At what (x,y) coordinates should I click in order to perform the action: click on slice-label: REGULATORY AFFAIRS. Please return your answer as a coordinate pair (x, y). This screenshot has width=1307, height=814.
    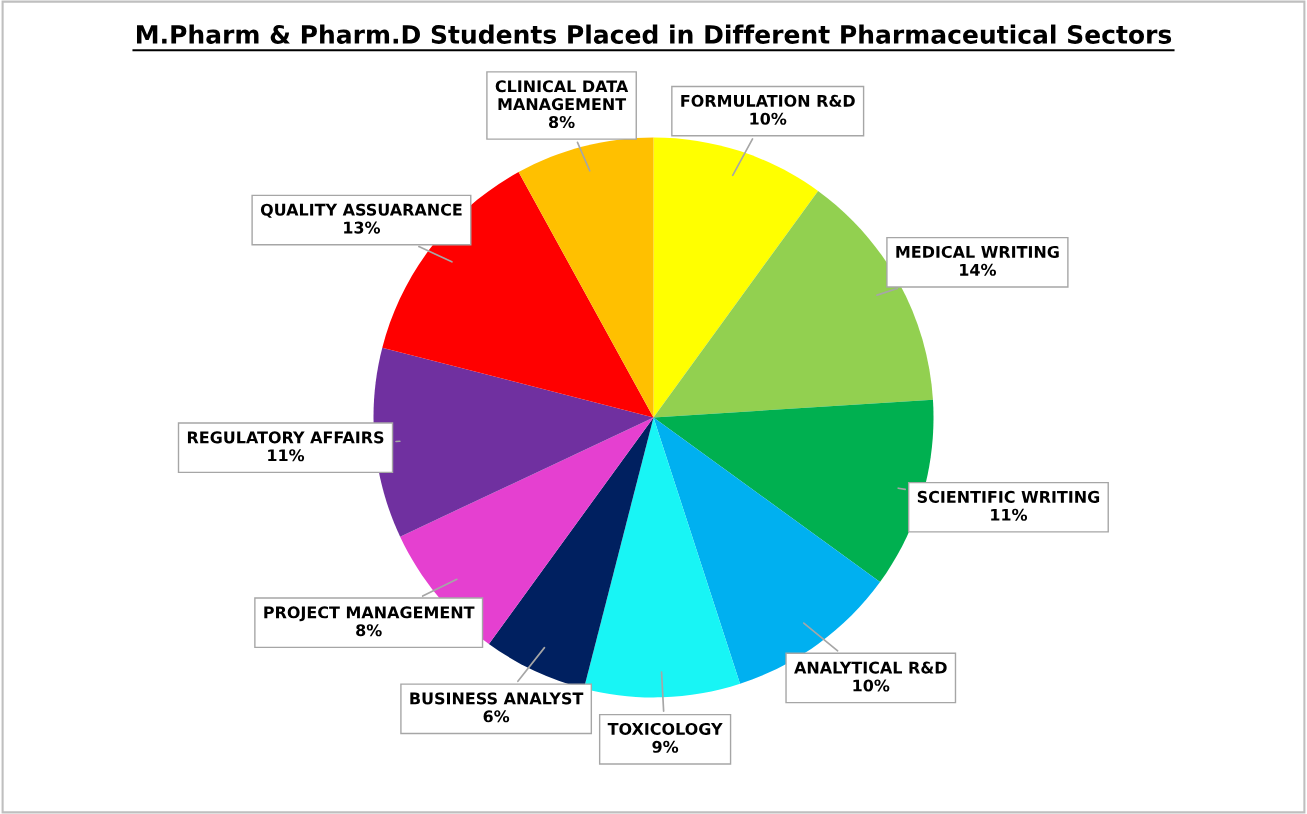
    Looking at the image, I should click on (285, 437).